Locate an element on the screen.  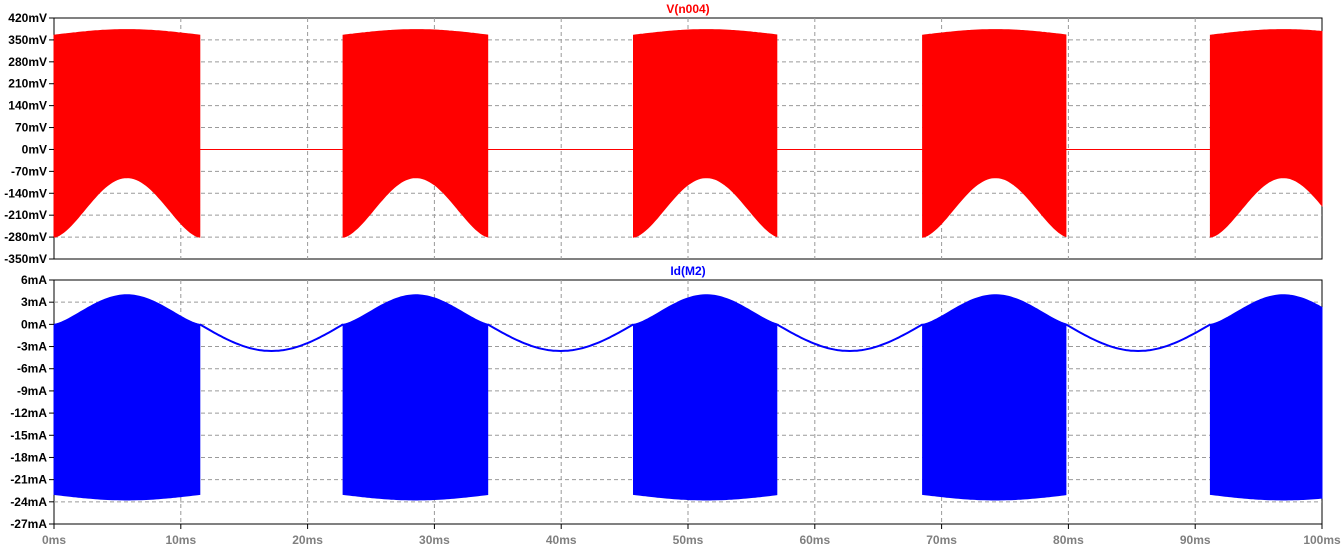
y-tick-label: 6mA is located at coordinates (34, 280).